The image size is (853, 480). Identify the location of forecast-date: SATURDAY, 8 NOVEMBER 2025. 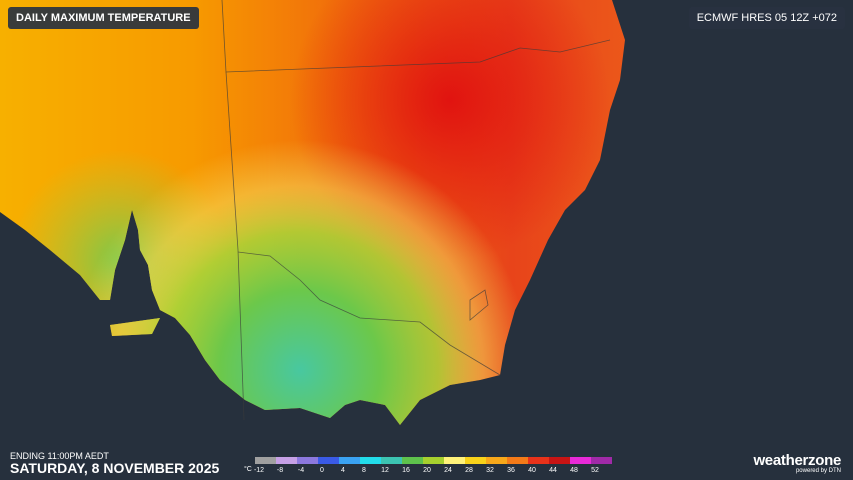
(115, 468).